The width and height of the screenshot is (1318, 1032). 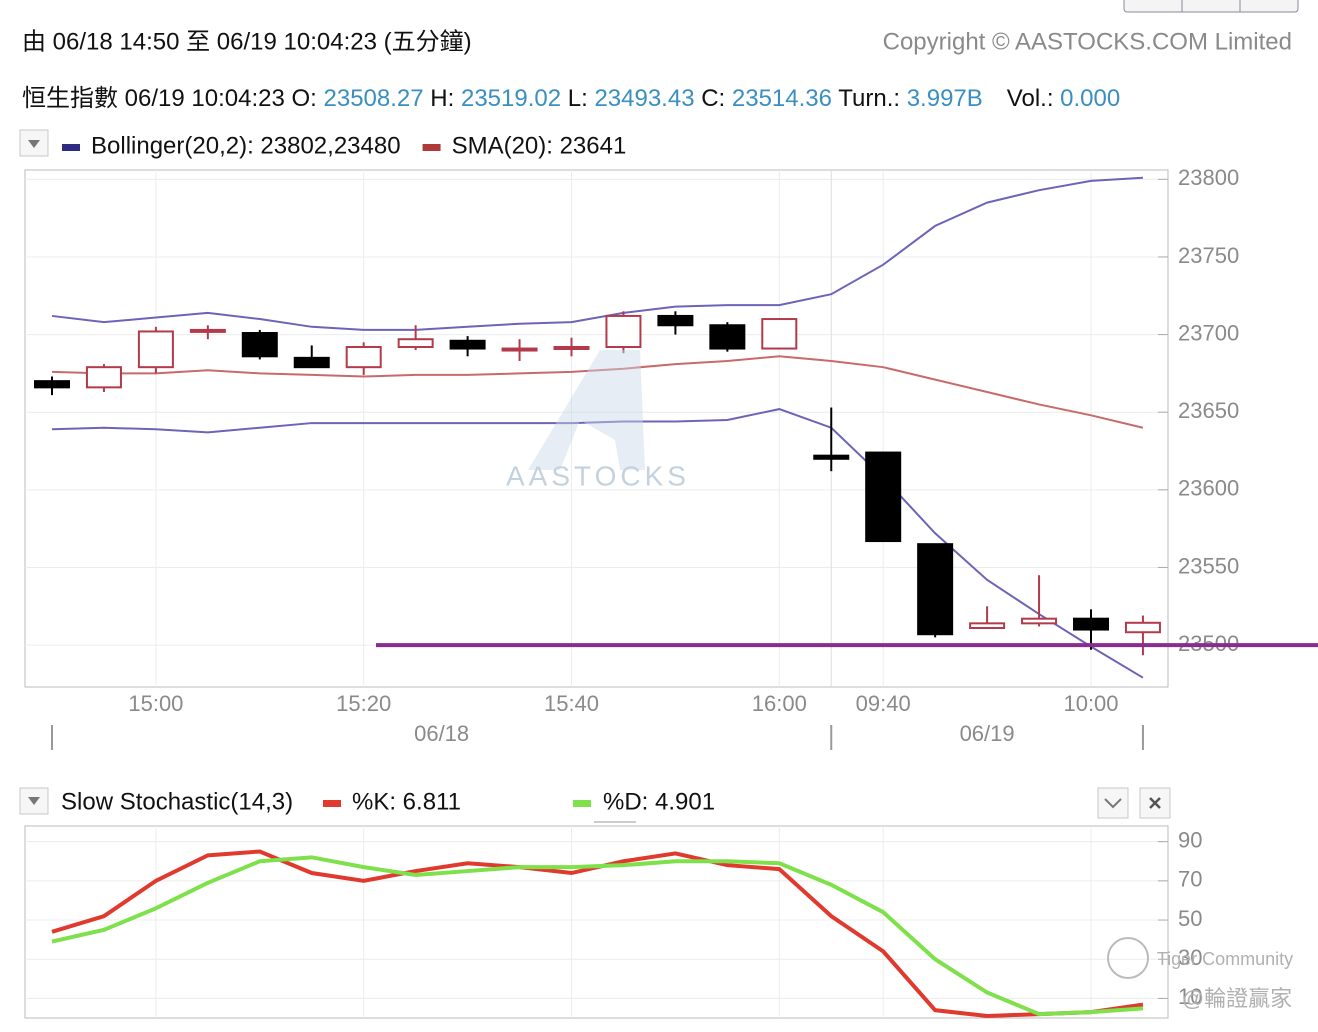 I want to click on x-tick-label: 15:00, so click(x=155, y=703).